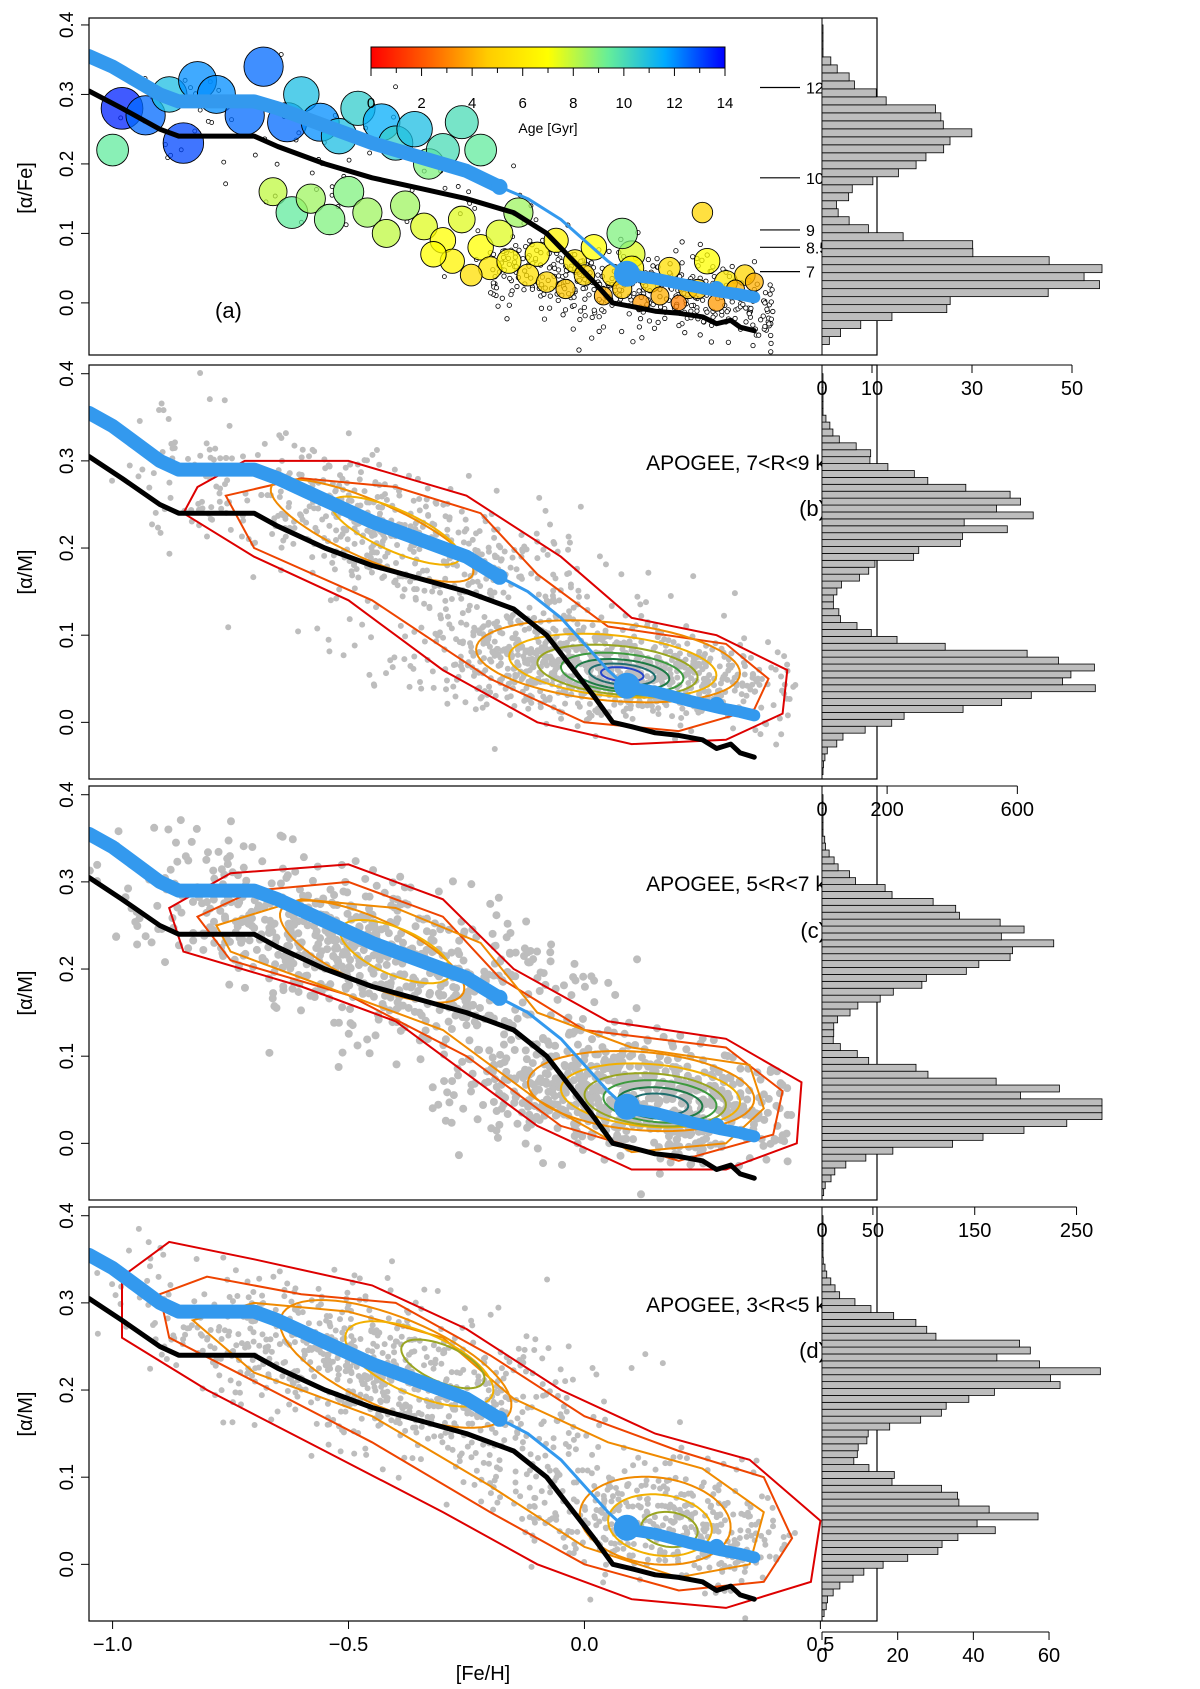 The image size is (1200, 1689). Describe the element at coordinates (112, 1645) in the screenshot. I see `x-tick-label: −1.0` at that location.